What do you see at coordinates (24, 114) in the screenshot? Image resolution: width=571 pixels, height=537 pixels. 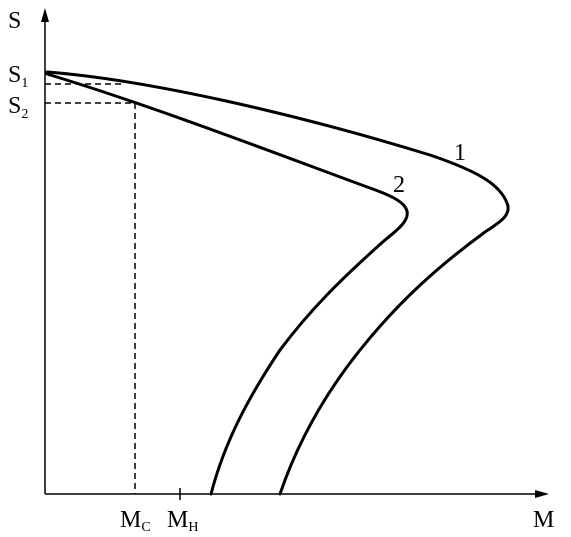 I see `mark-sub: 2` at bounding box center [24, 114].